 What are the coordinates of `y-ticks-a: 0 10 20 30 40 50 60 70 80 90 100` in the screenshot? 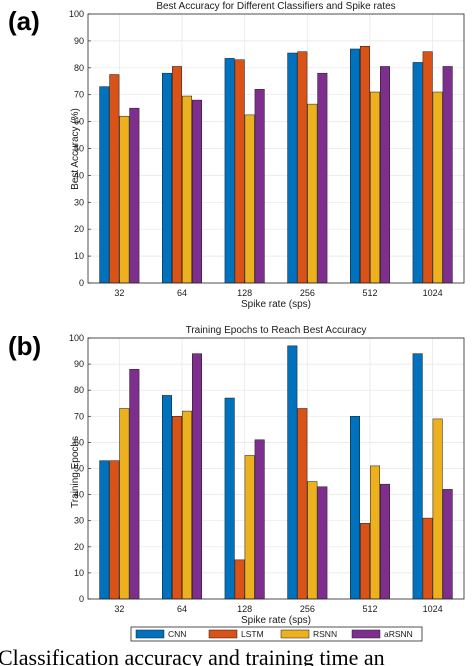 It's located at (80, 148).